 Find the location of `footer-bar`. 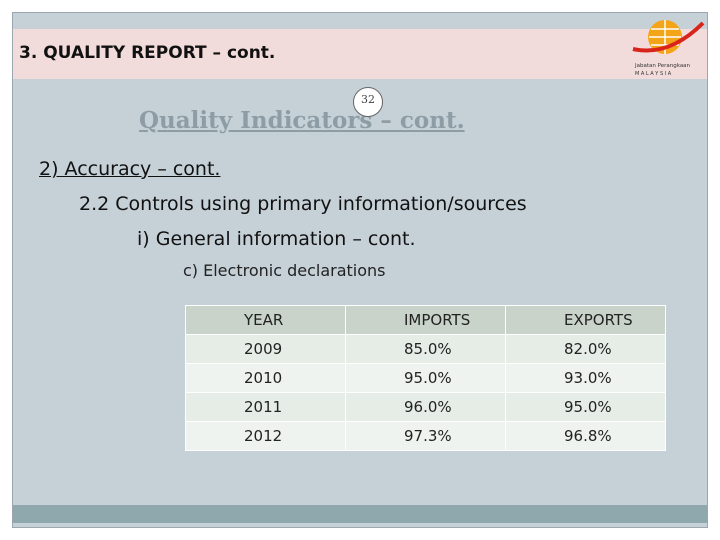

footer-bar is located at coordinates (360, 514).